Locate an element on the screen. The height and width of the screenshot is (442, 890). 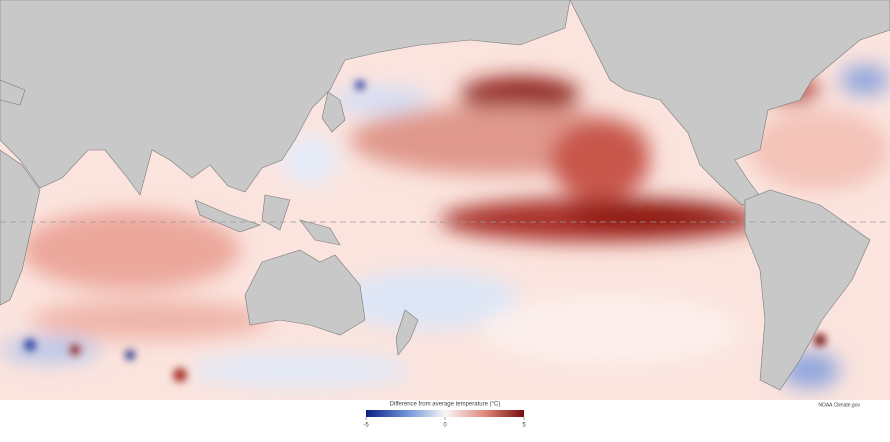
tick-label: 5 is located at coordinates (524, 426).